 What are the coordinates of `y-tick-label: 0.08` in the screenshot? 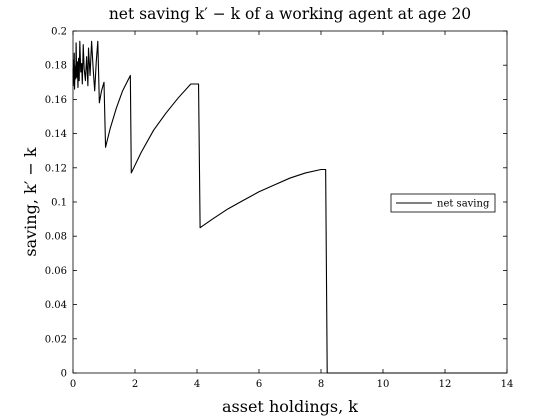 It's located at (56, 237).